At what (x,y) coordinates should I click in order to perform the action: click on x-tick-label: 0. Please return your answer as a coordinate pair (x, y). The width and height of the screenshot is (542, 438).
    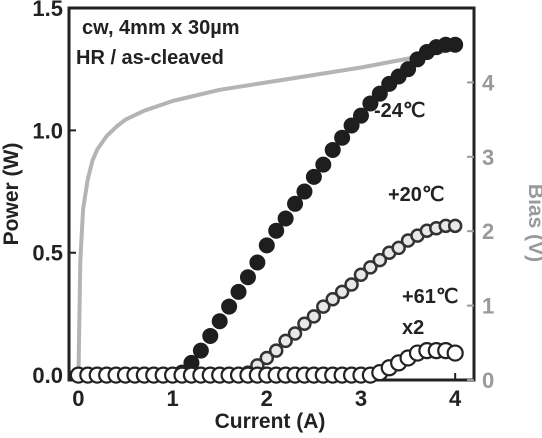
    Looking at the image, I should click on (78, 398).